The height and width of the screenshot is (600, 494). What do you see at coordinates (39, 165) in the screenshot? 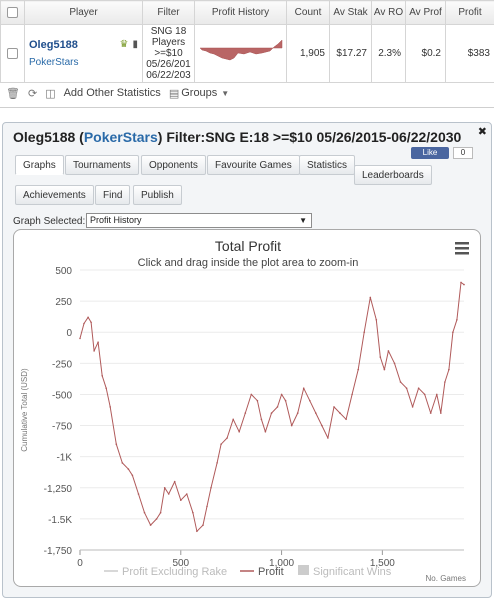
I see `tab-graphs: Graphs` at bounding box center [39, 165].